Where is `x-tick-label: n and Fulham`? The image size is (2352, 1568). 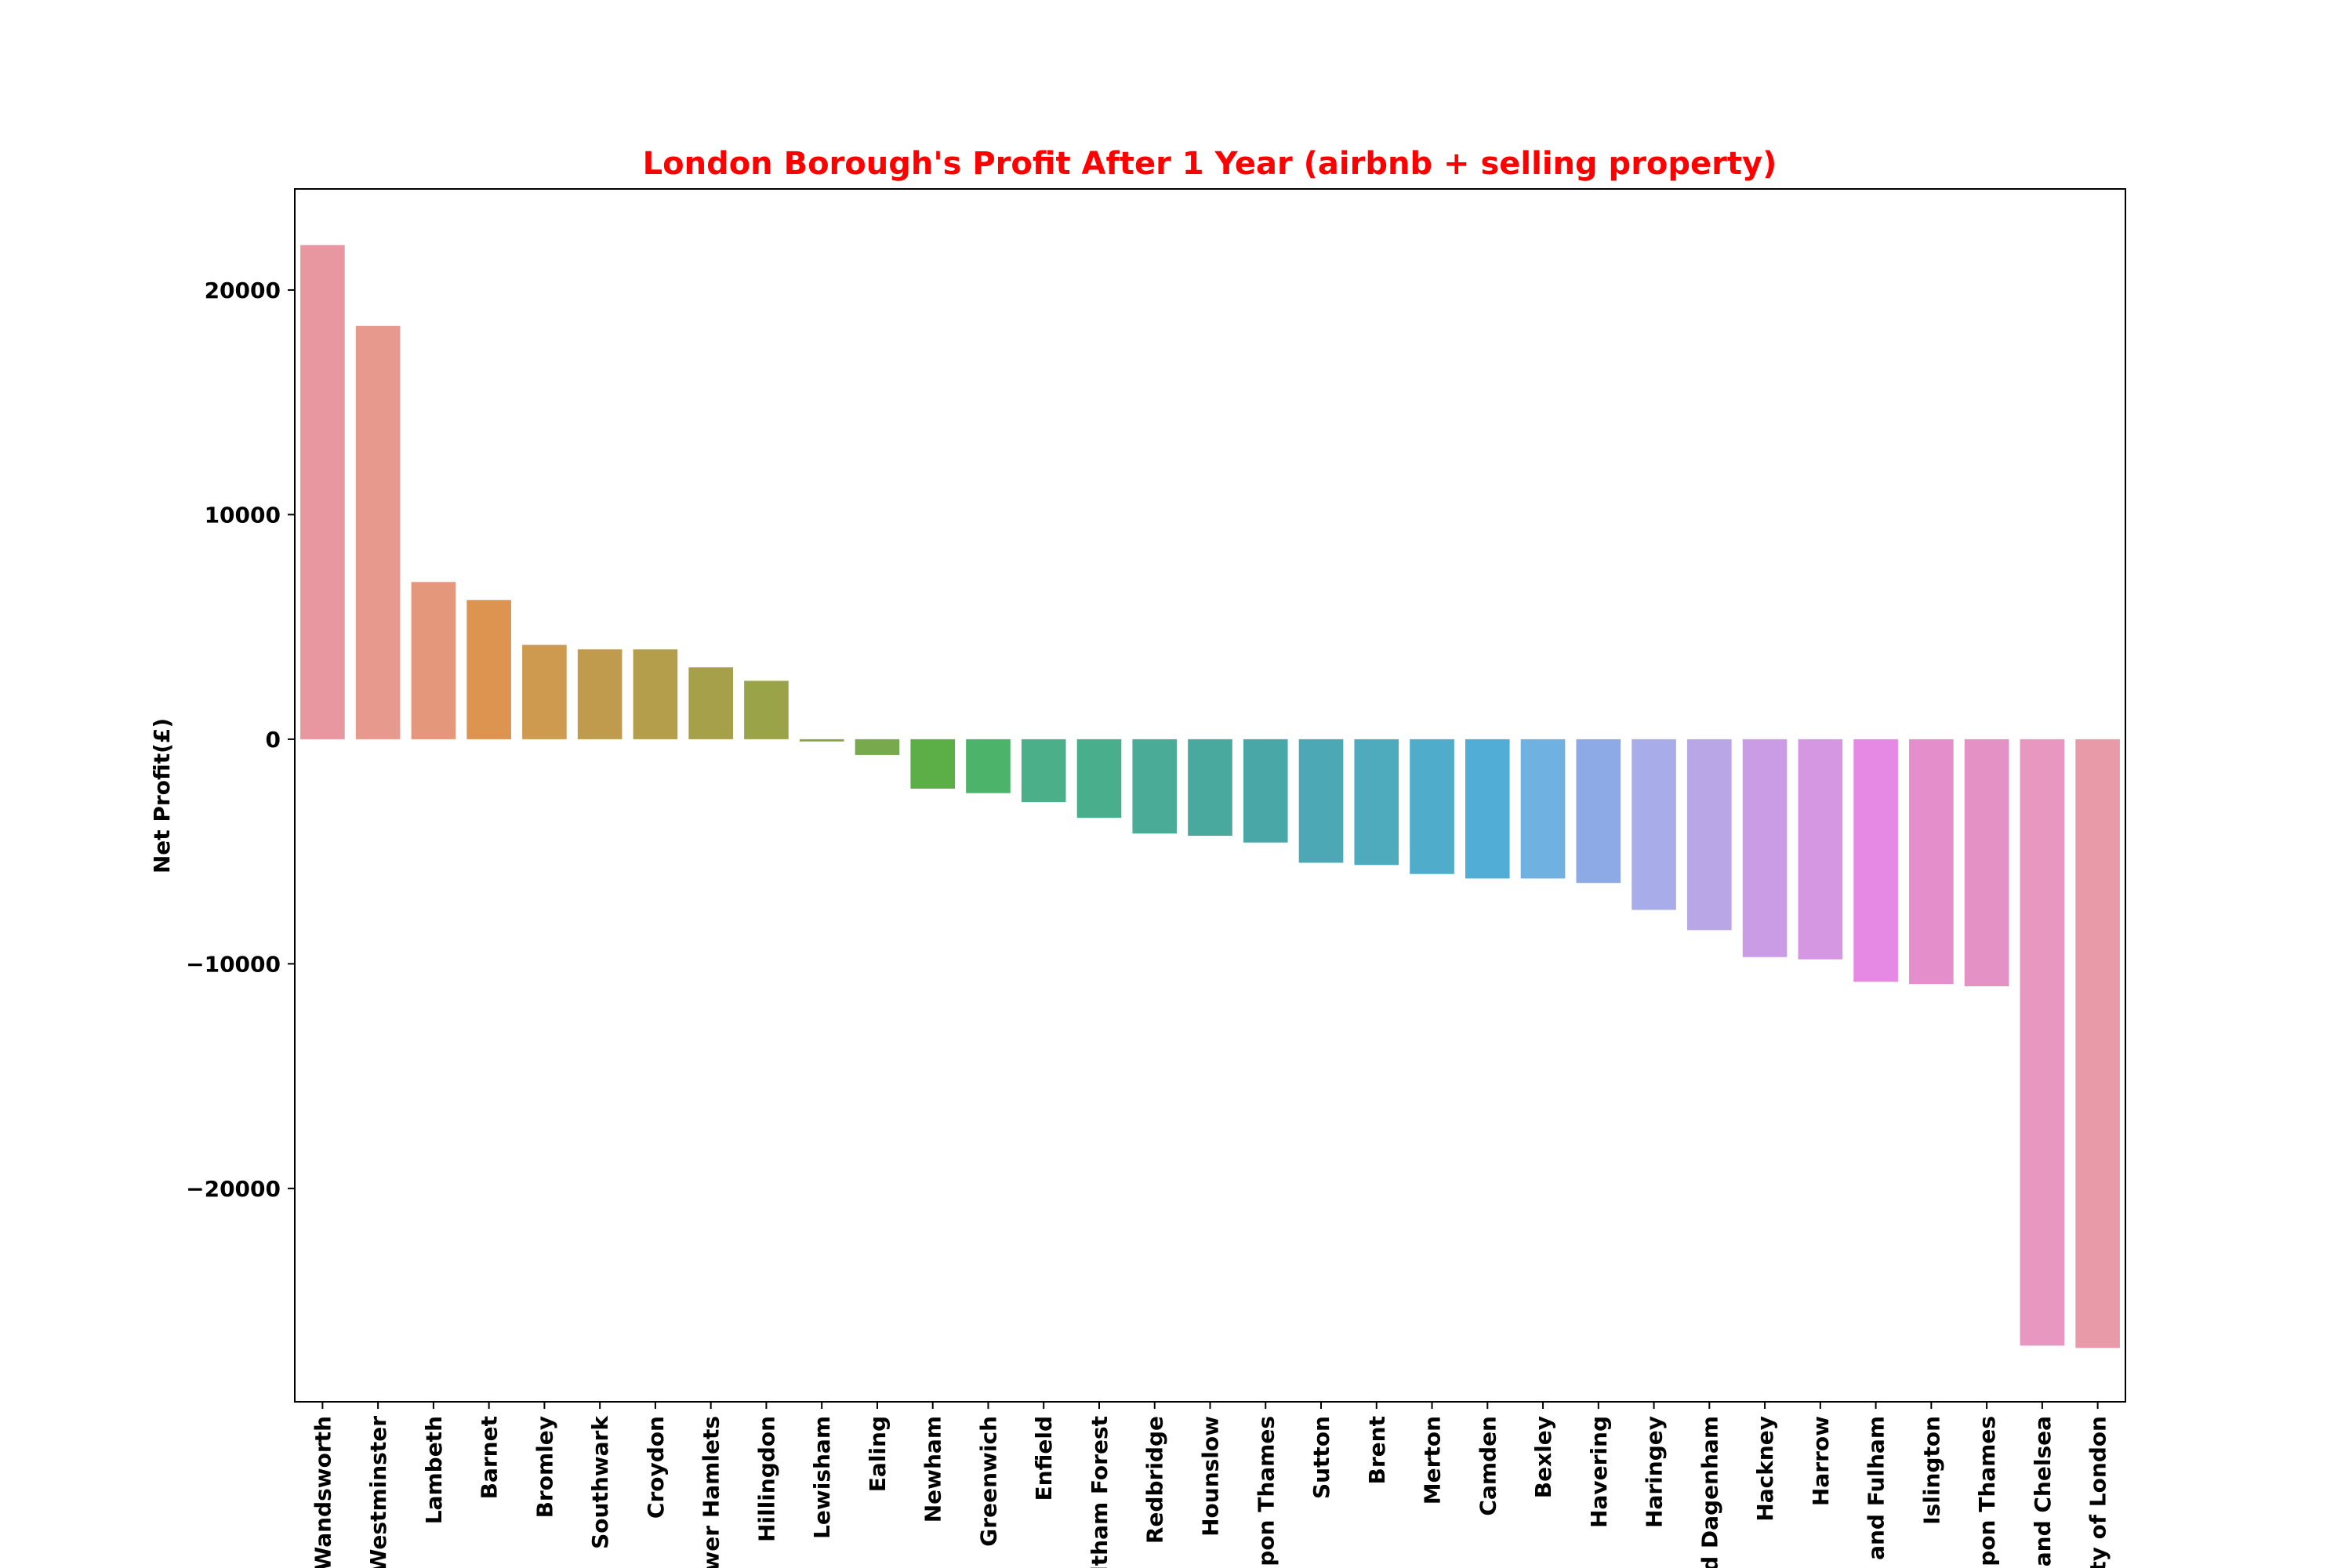 x-tick-label: n and Fulham is located at coordinates (1876, 1492).